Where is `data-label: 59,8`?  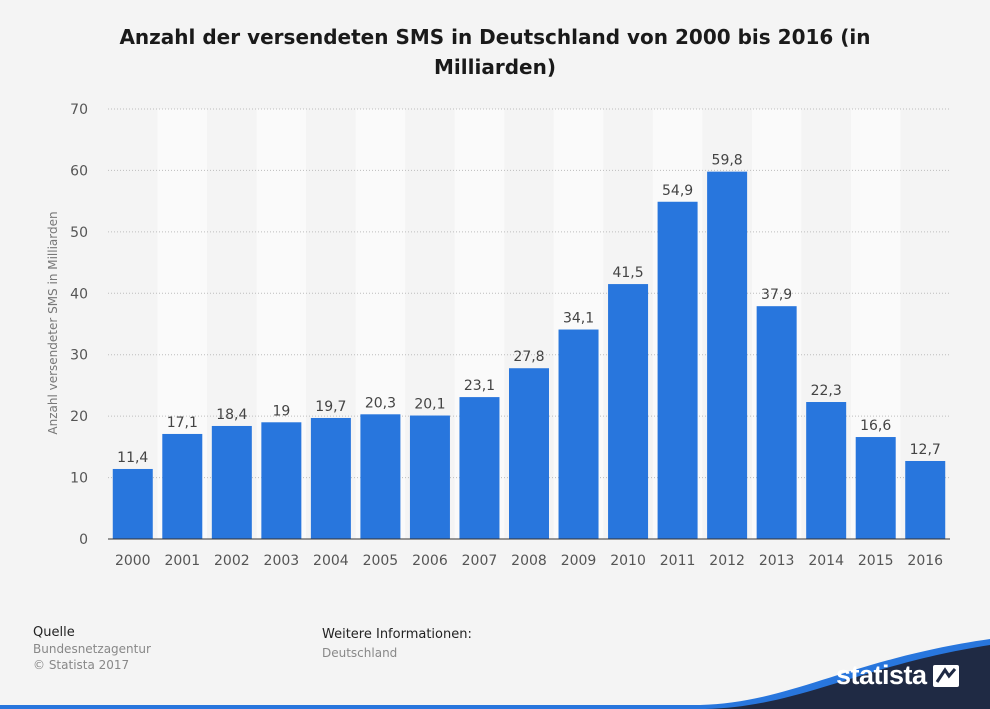 data-label: 59,8 is located at coordinates (727, 161).